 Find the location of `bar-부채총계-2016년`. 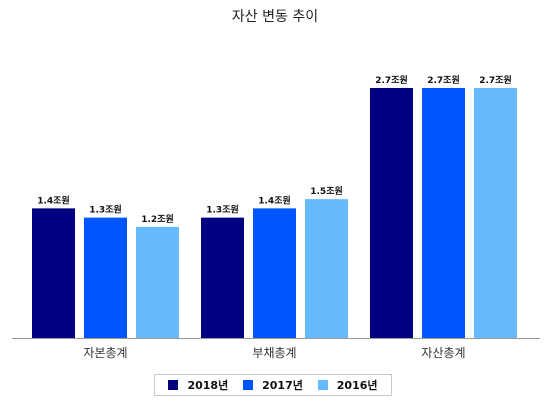

bar-부채총계-2016년 is located at coordinates (326, 268).